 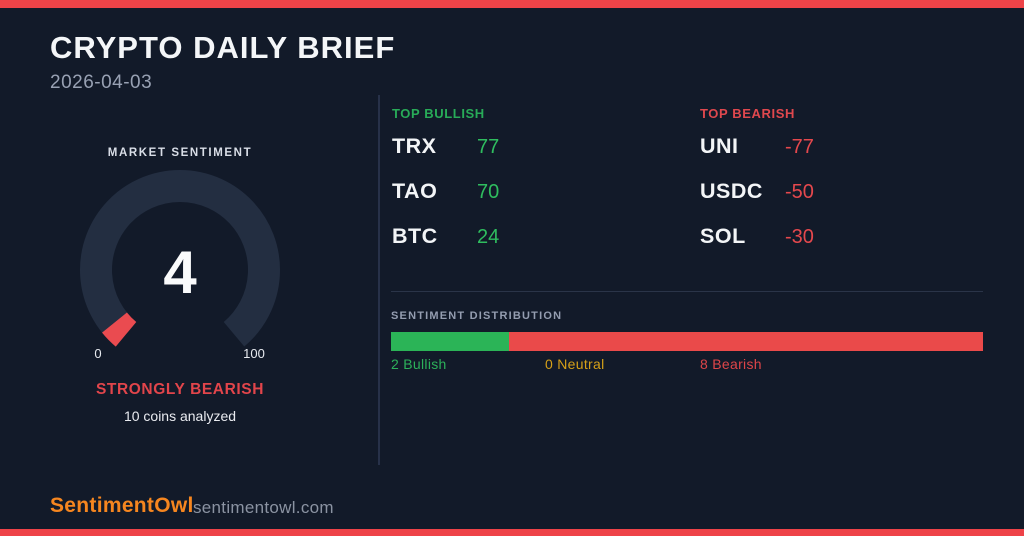 I want to click on coin-row: TAO 70, so click(x=445, y=191).